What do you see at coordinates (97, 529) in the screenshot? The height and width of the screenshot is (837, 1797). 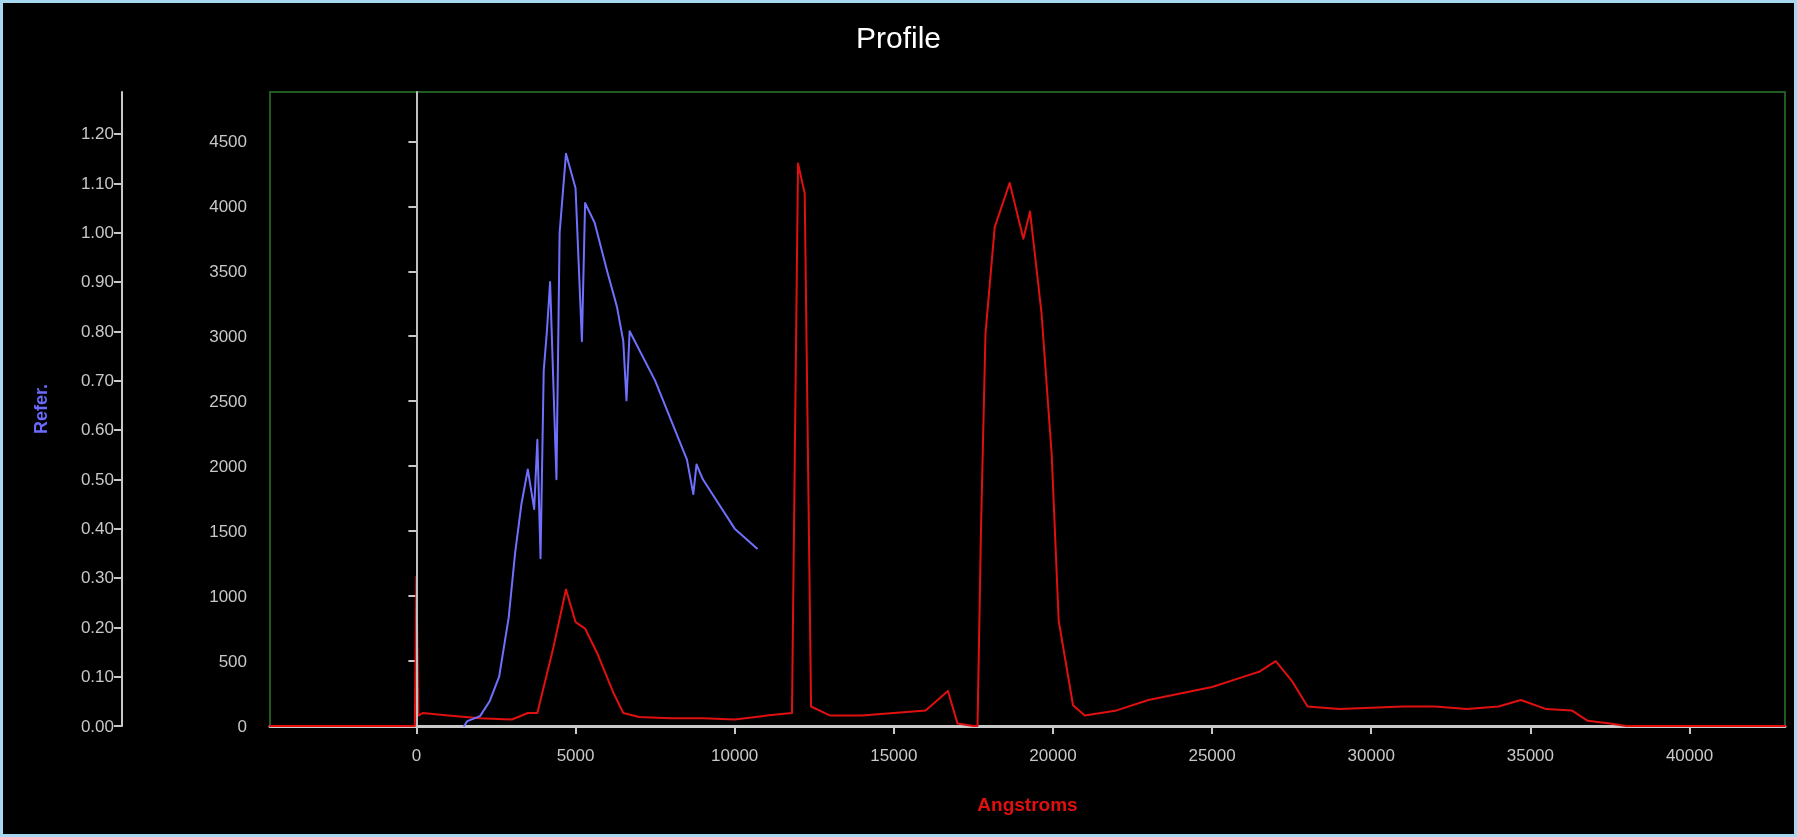 I see `y2-tick-label: 0.40` at bounding box center [97, 529].